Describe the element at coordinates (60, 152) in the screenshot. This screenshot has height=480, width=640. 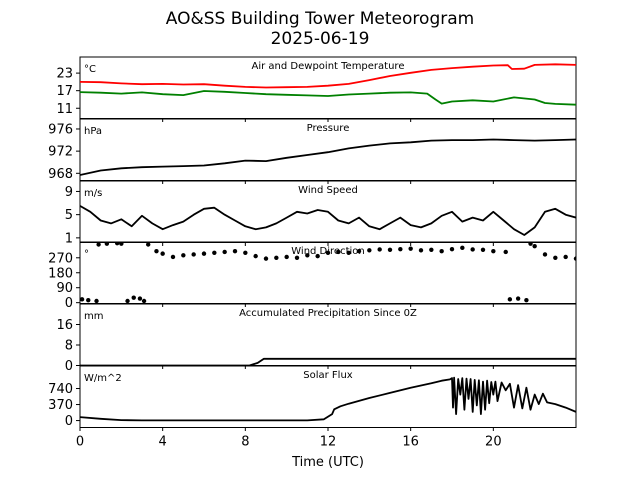
I see `ytick-label-pres-1: 972` at that location.